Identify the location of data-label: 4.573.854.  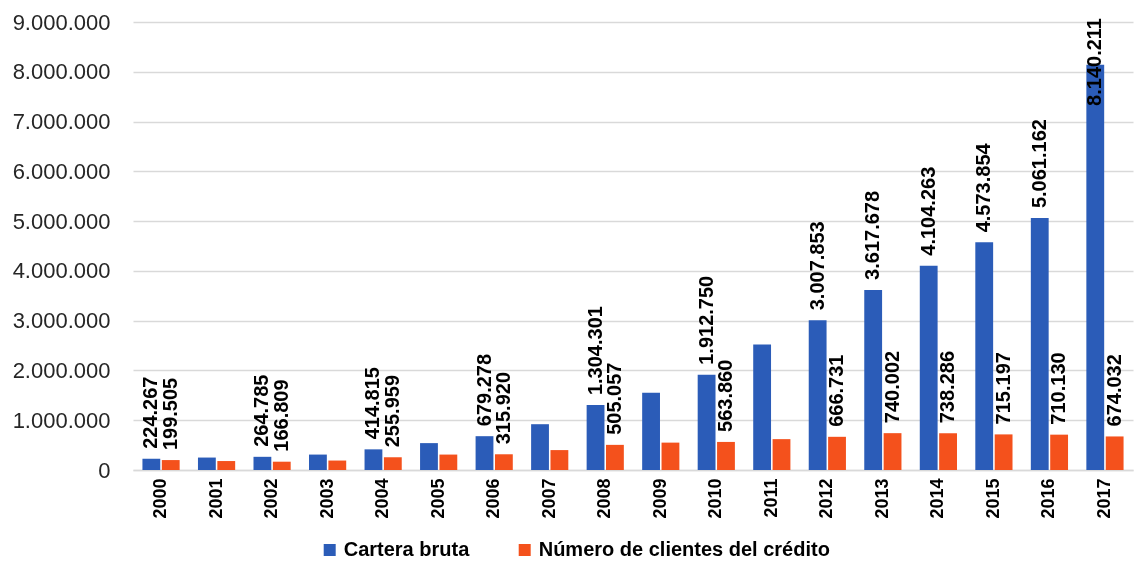
(983, 187).